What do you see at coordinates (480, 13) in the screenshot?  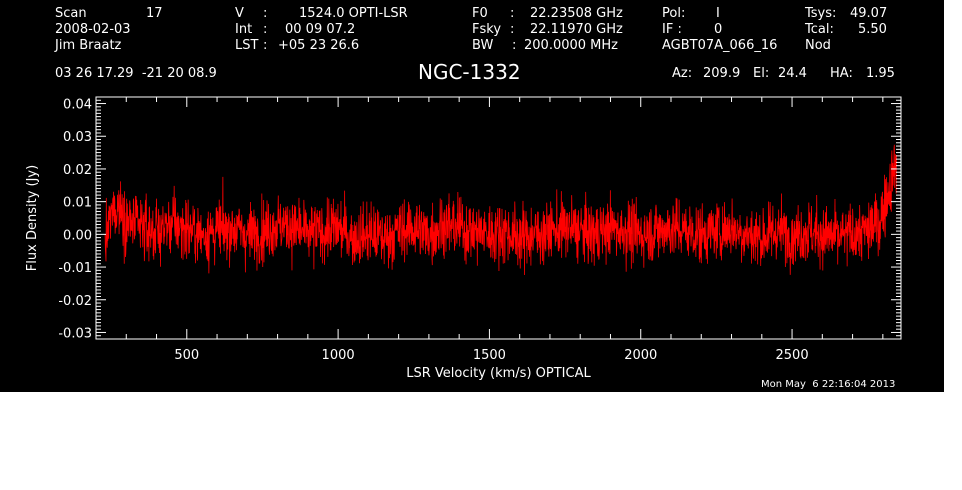 I see `f0-label: F0` at bounding box center [480, 13].